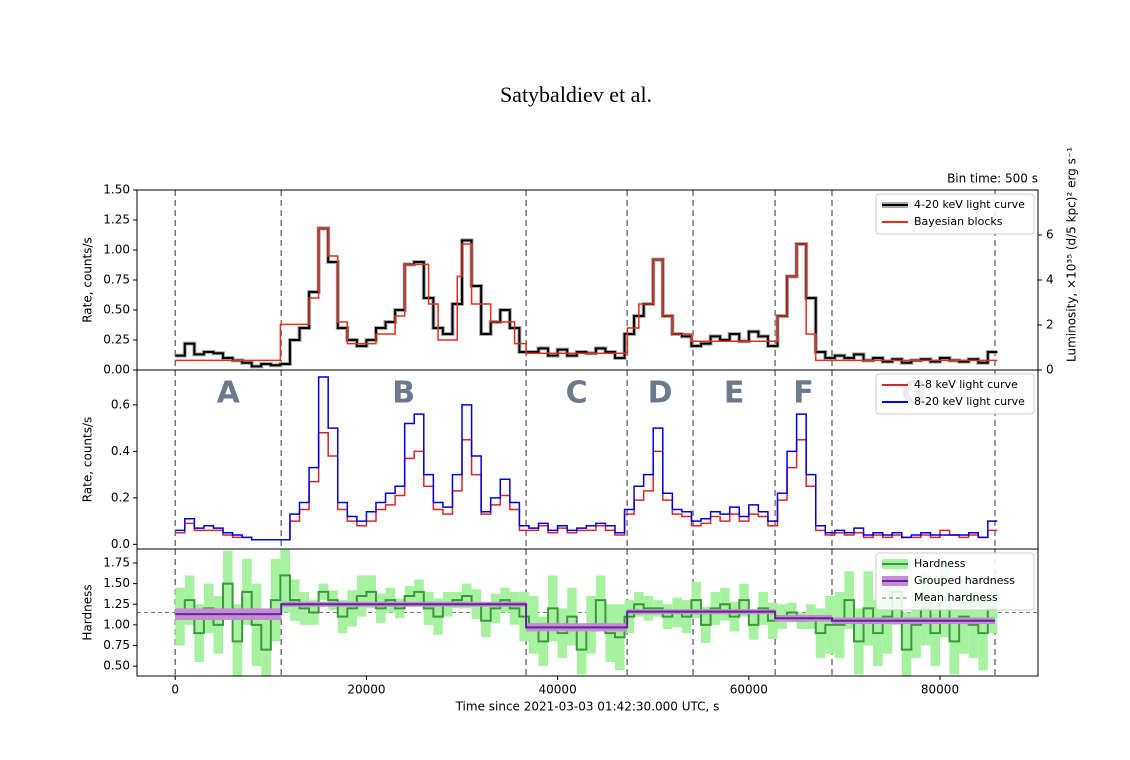  What do you see at coordinates (120, 497) in the screenshot?
I see `y-tick-label: 0.2` at bounding box center [120, 497].